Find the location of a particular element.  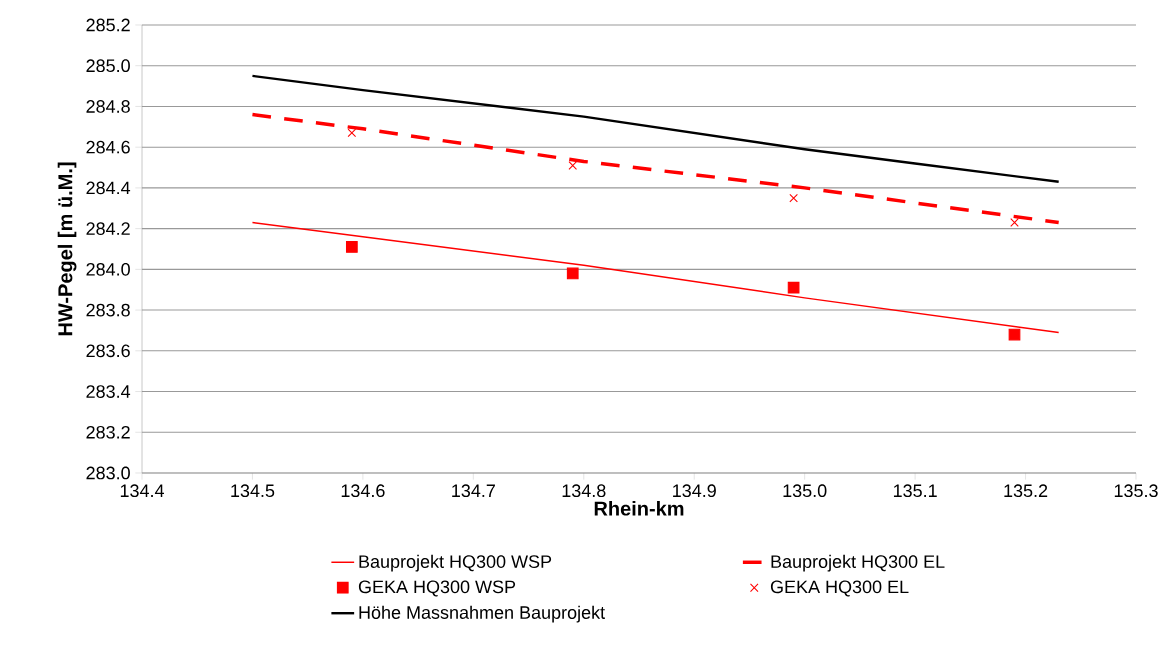

x-tick-label: 134.5 is located at coordinates (253, 491).